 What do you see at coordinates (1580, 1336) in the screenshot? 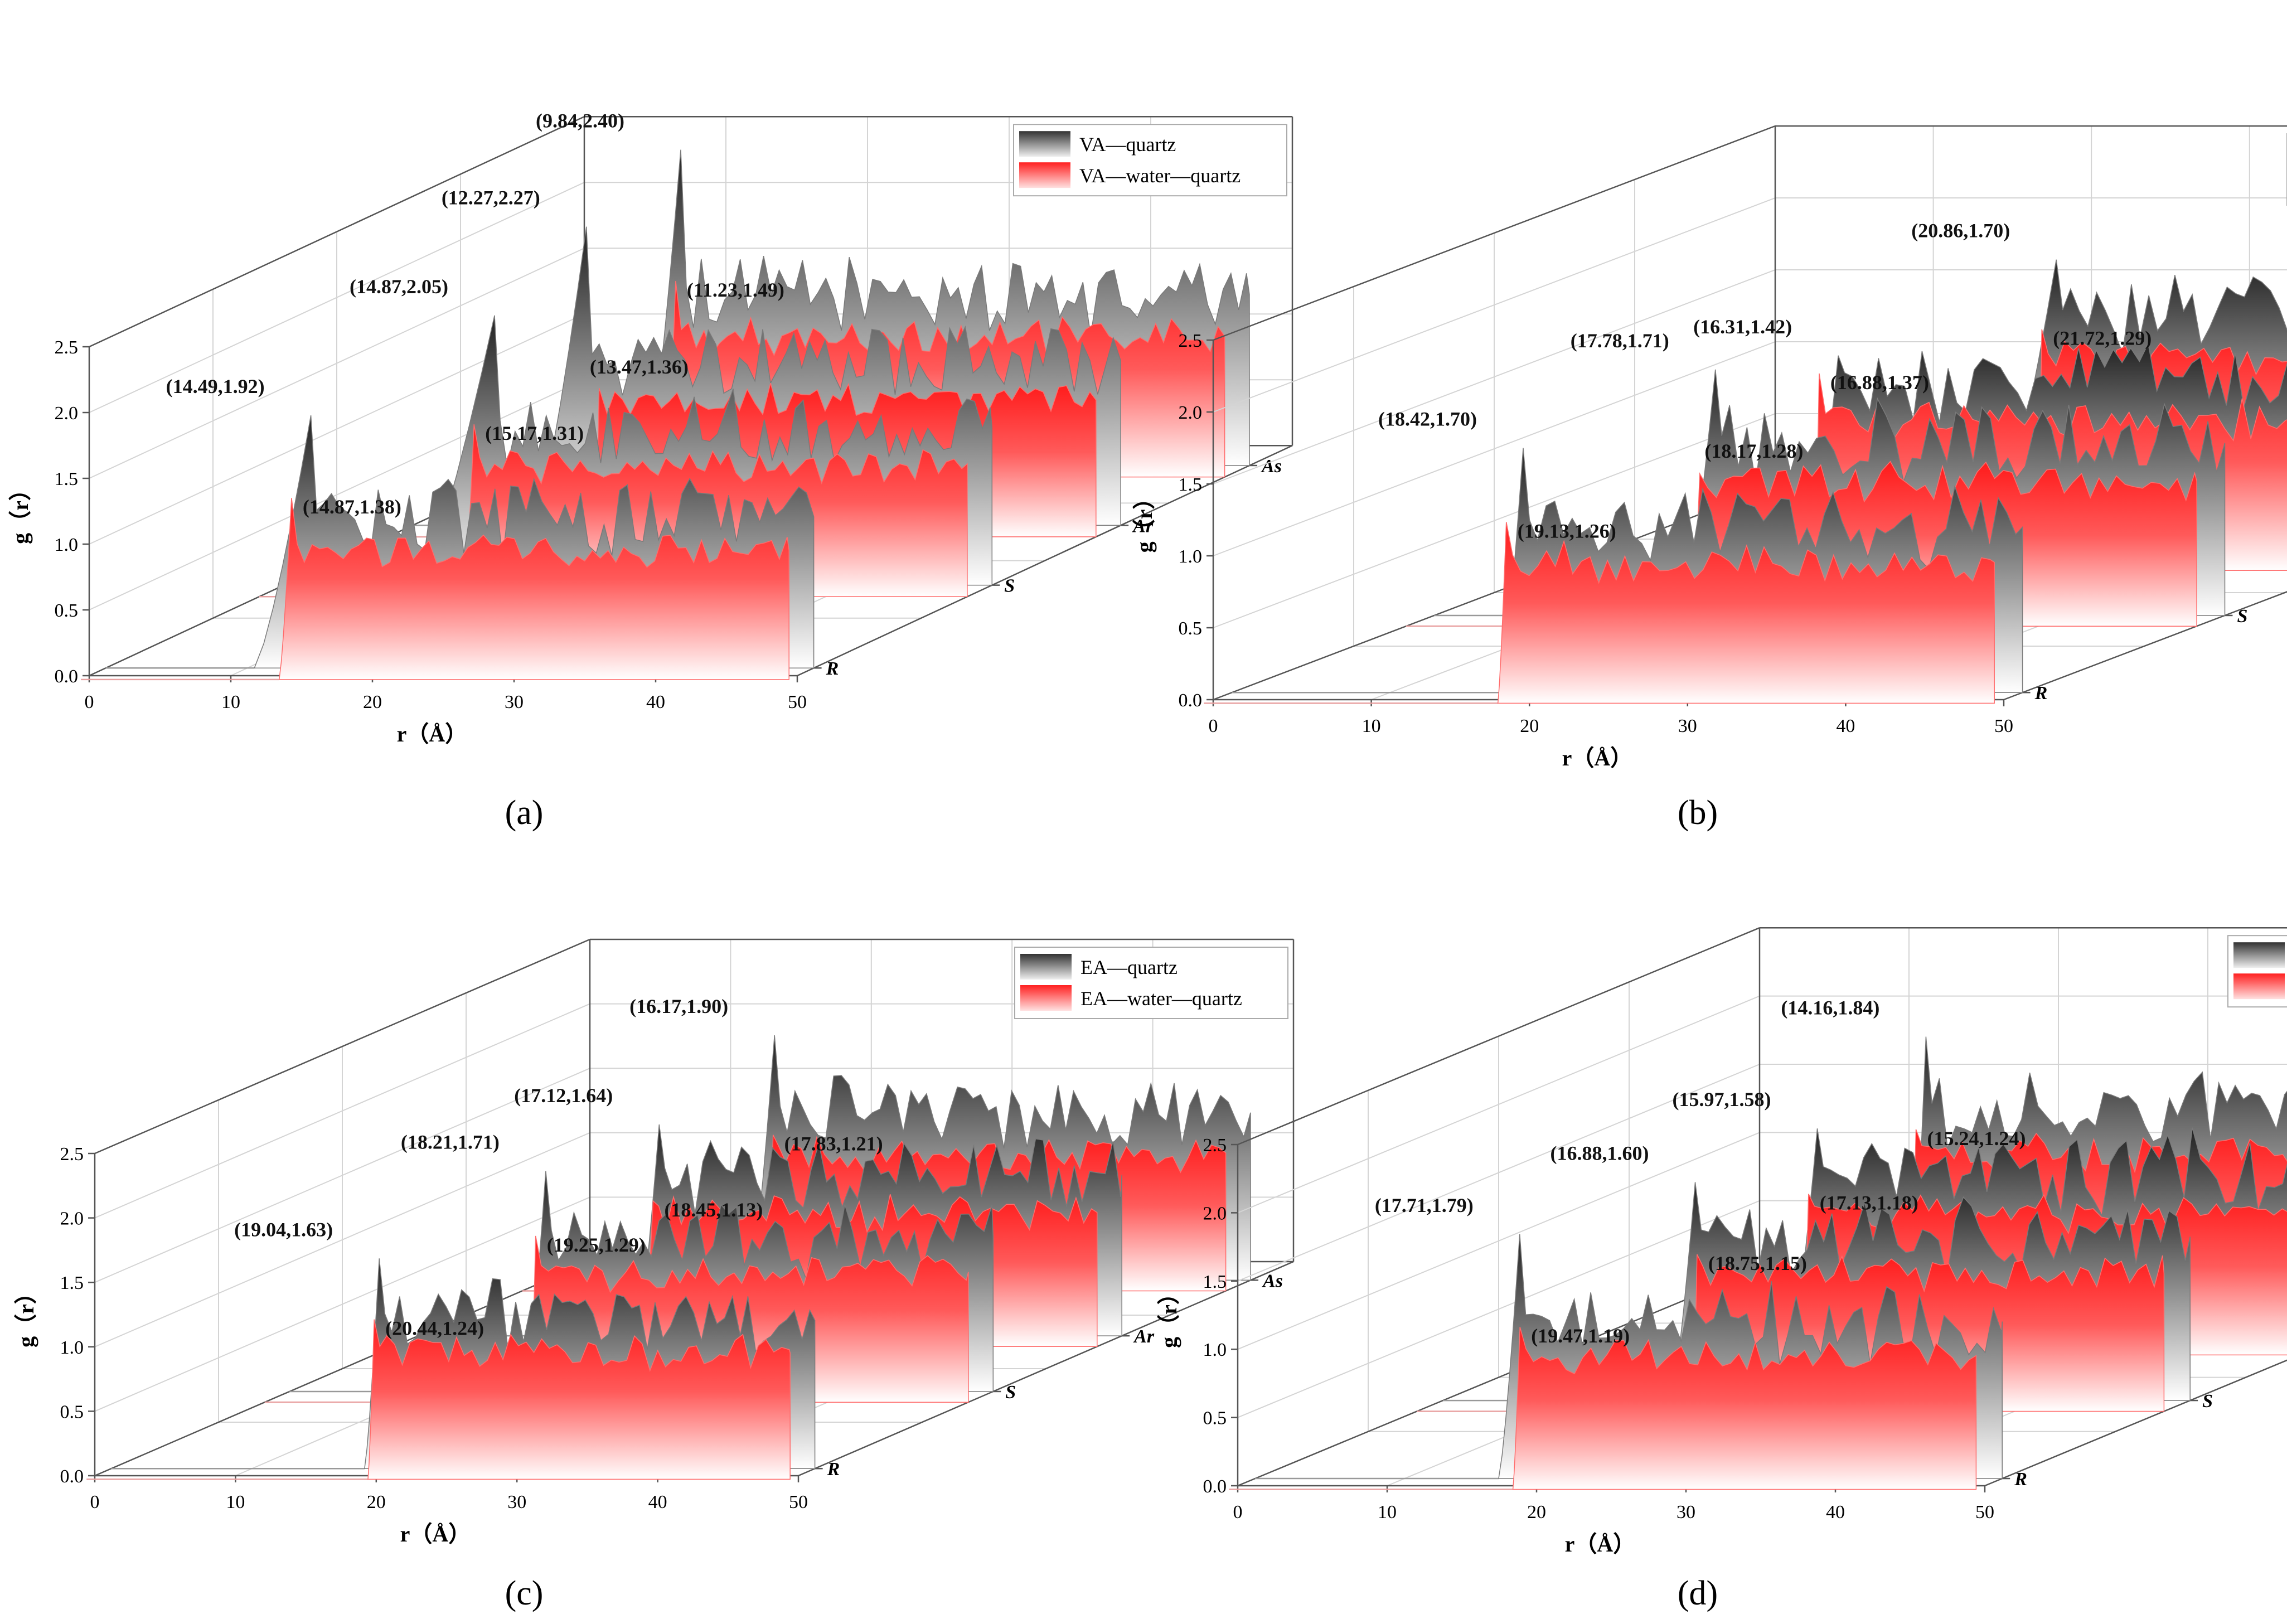
I see `peak-annotation: (19.47,1.19)` at bounding box center [1580, 1336].